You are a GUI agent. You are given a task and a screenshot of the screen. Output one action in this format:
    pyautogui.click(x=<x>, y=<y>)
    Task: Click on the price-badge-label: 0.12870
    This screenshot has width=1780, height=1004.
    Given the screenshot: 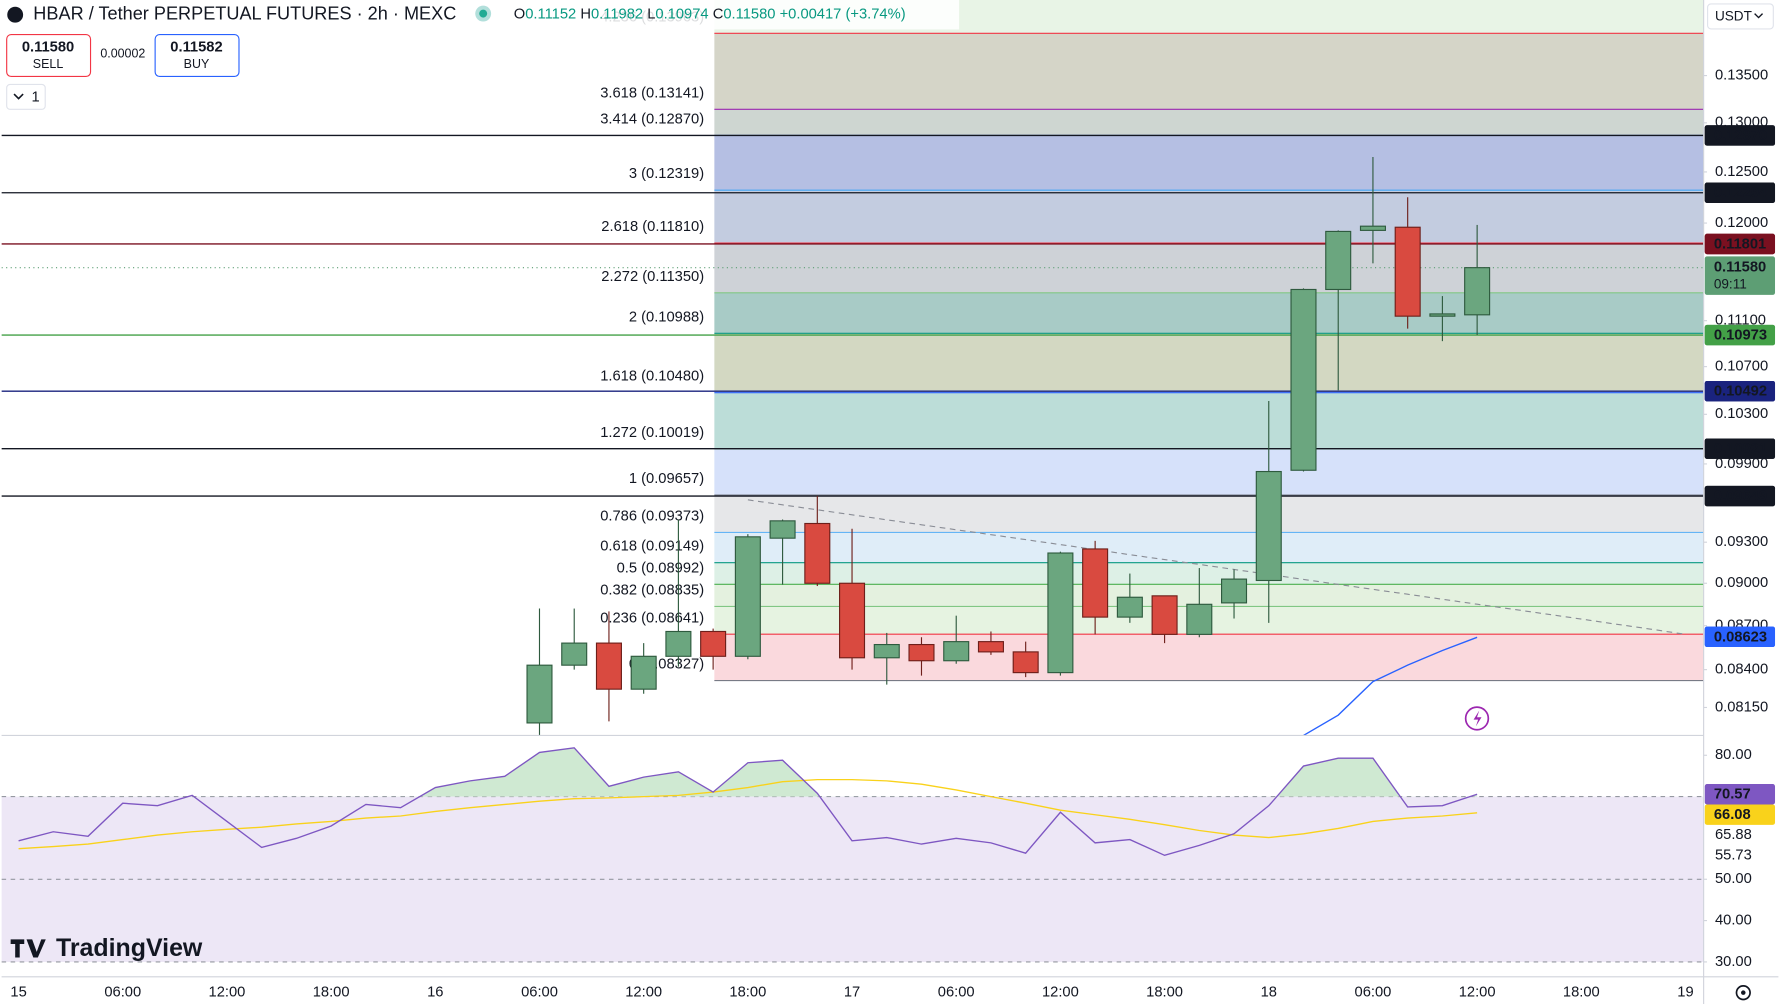 What is the action you would take?
    pyautogui.click(x=1740, y=136)
    